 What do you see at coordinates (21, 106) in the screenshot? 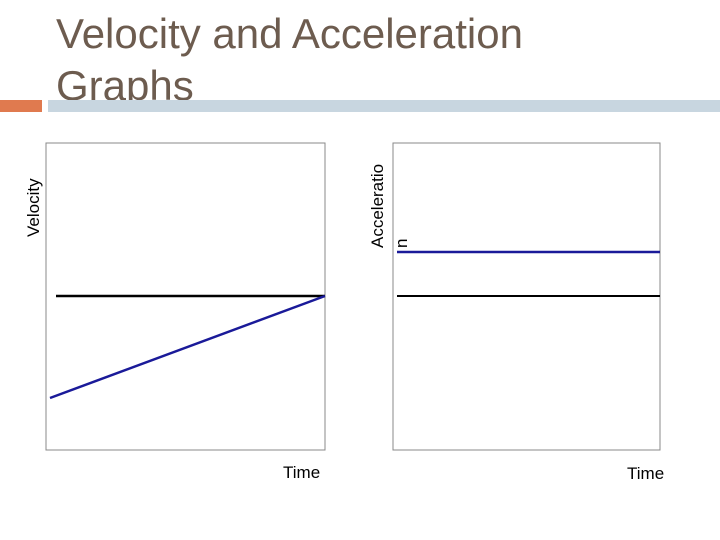
I see `title-accent-orange-bar` at bounding box center [21, 106].